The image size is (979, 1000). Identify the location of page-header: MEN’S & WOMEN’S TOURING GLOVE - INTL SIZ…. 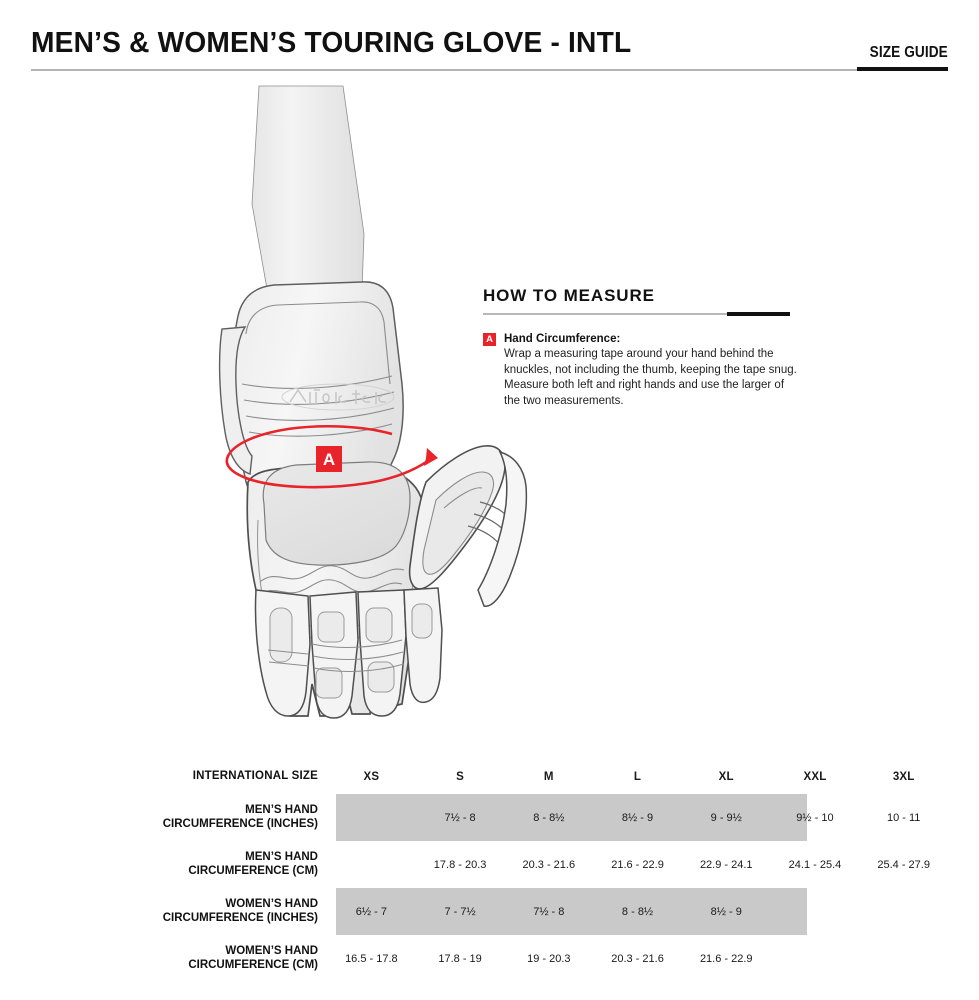
(489, 40).